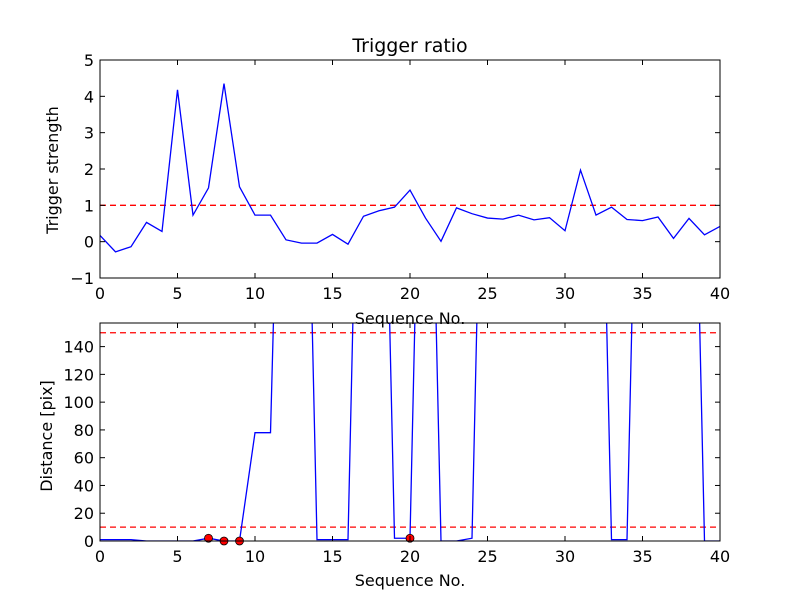 Image resolution: width=800 pixels, height=600 pixels. Describe the element at coordinates (409, 46) in the screenshot. I see `chart-title: Trigger ratio` at that location.